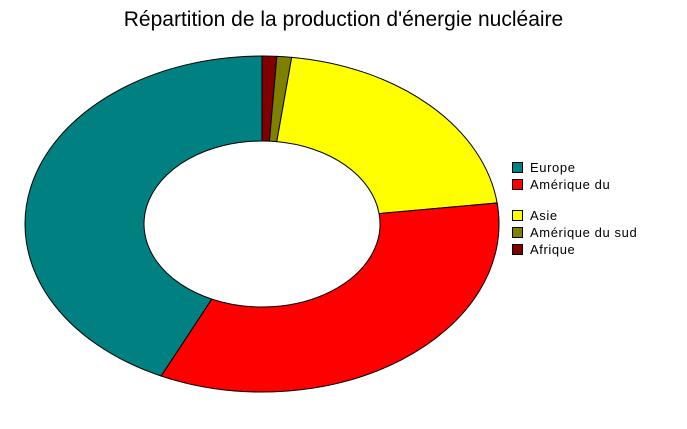  I want to click on legend-label: Asie, so click(544, 215).